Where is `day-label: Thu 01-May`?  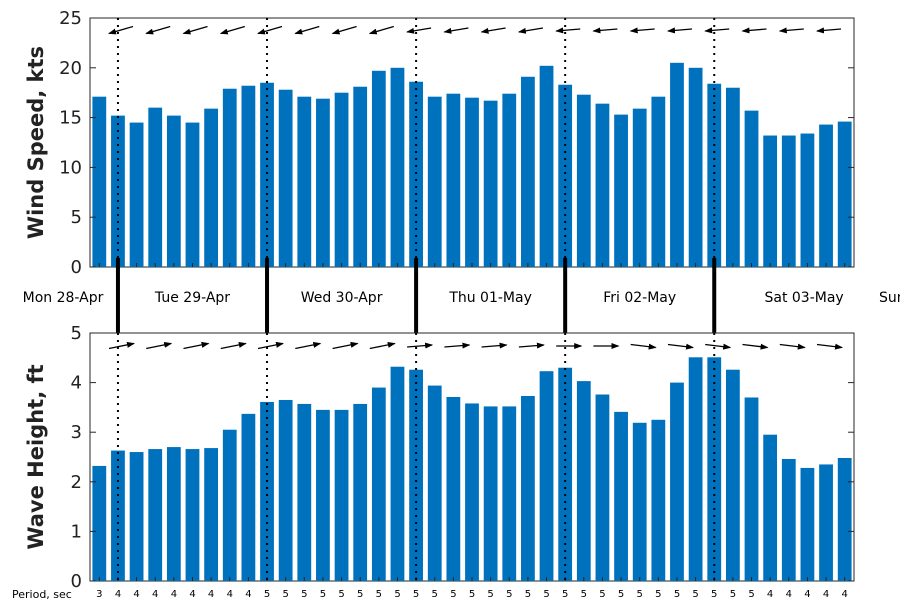 day-label: Thu 01-May is located at coordinates (490, 298).